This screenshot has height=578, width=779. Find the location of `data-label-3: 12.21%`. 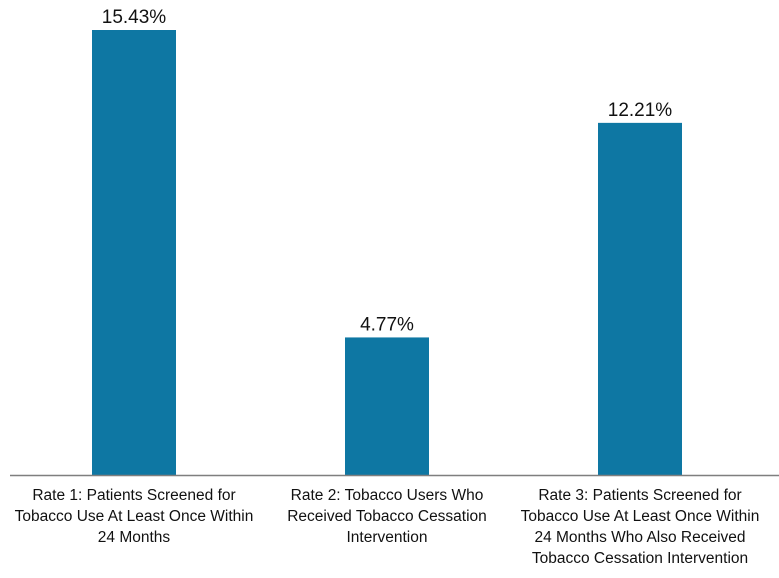

data-label-3: 12.21% is located at coordinates (640, 110).